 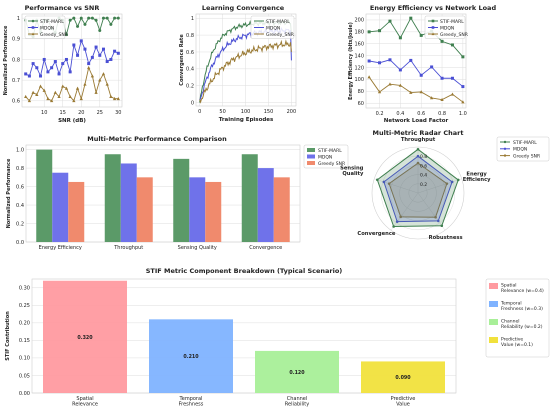 What do you see at coordinates (359, 56) in the screenshot?
I see `y-tick-label: 140` at bounding box center [359, 56].